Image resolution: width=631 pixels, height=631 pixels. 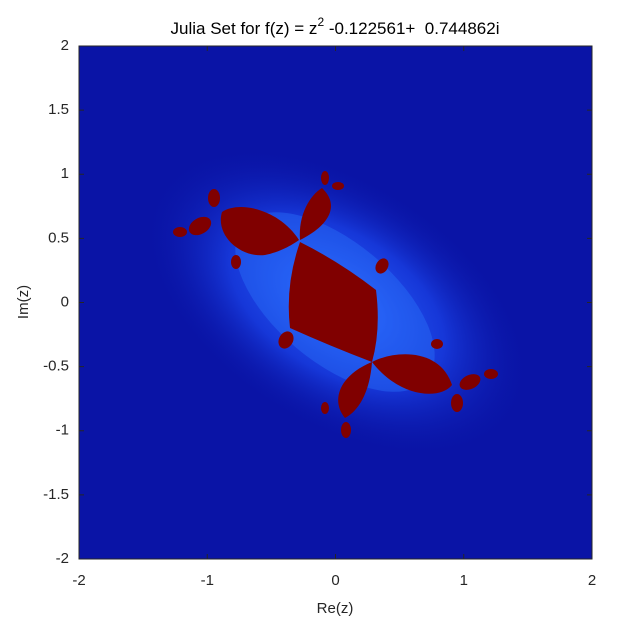 What do you see at coordinates (58, 237) in the screenshot?
I see `y-tick-label: 0.5` at bounding box center [58, 237].